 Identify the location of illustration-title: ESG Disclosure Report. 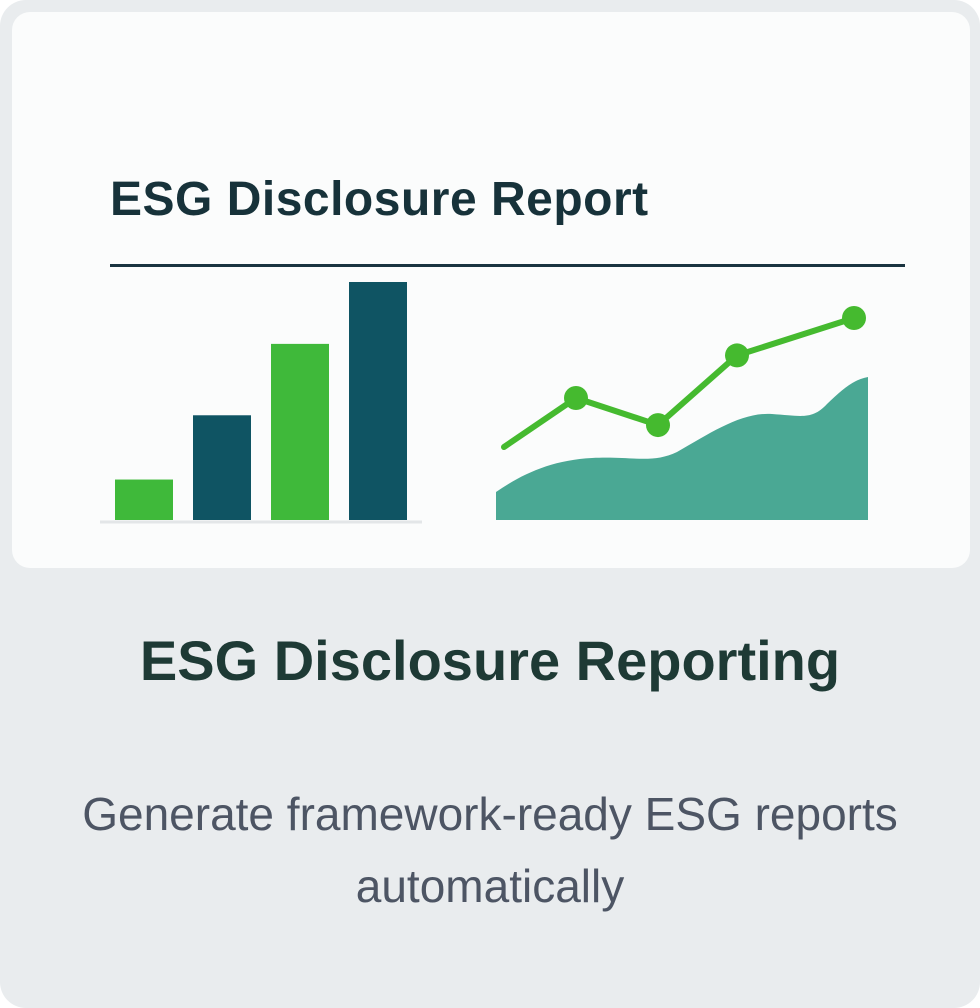
(379, 199).